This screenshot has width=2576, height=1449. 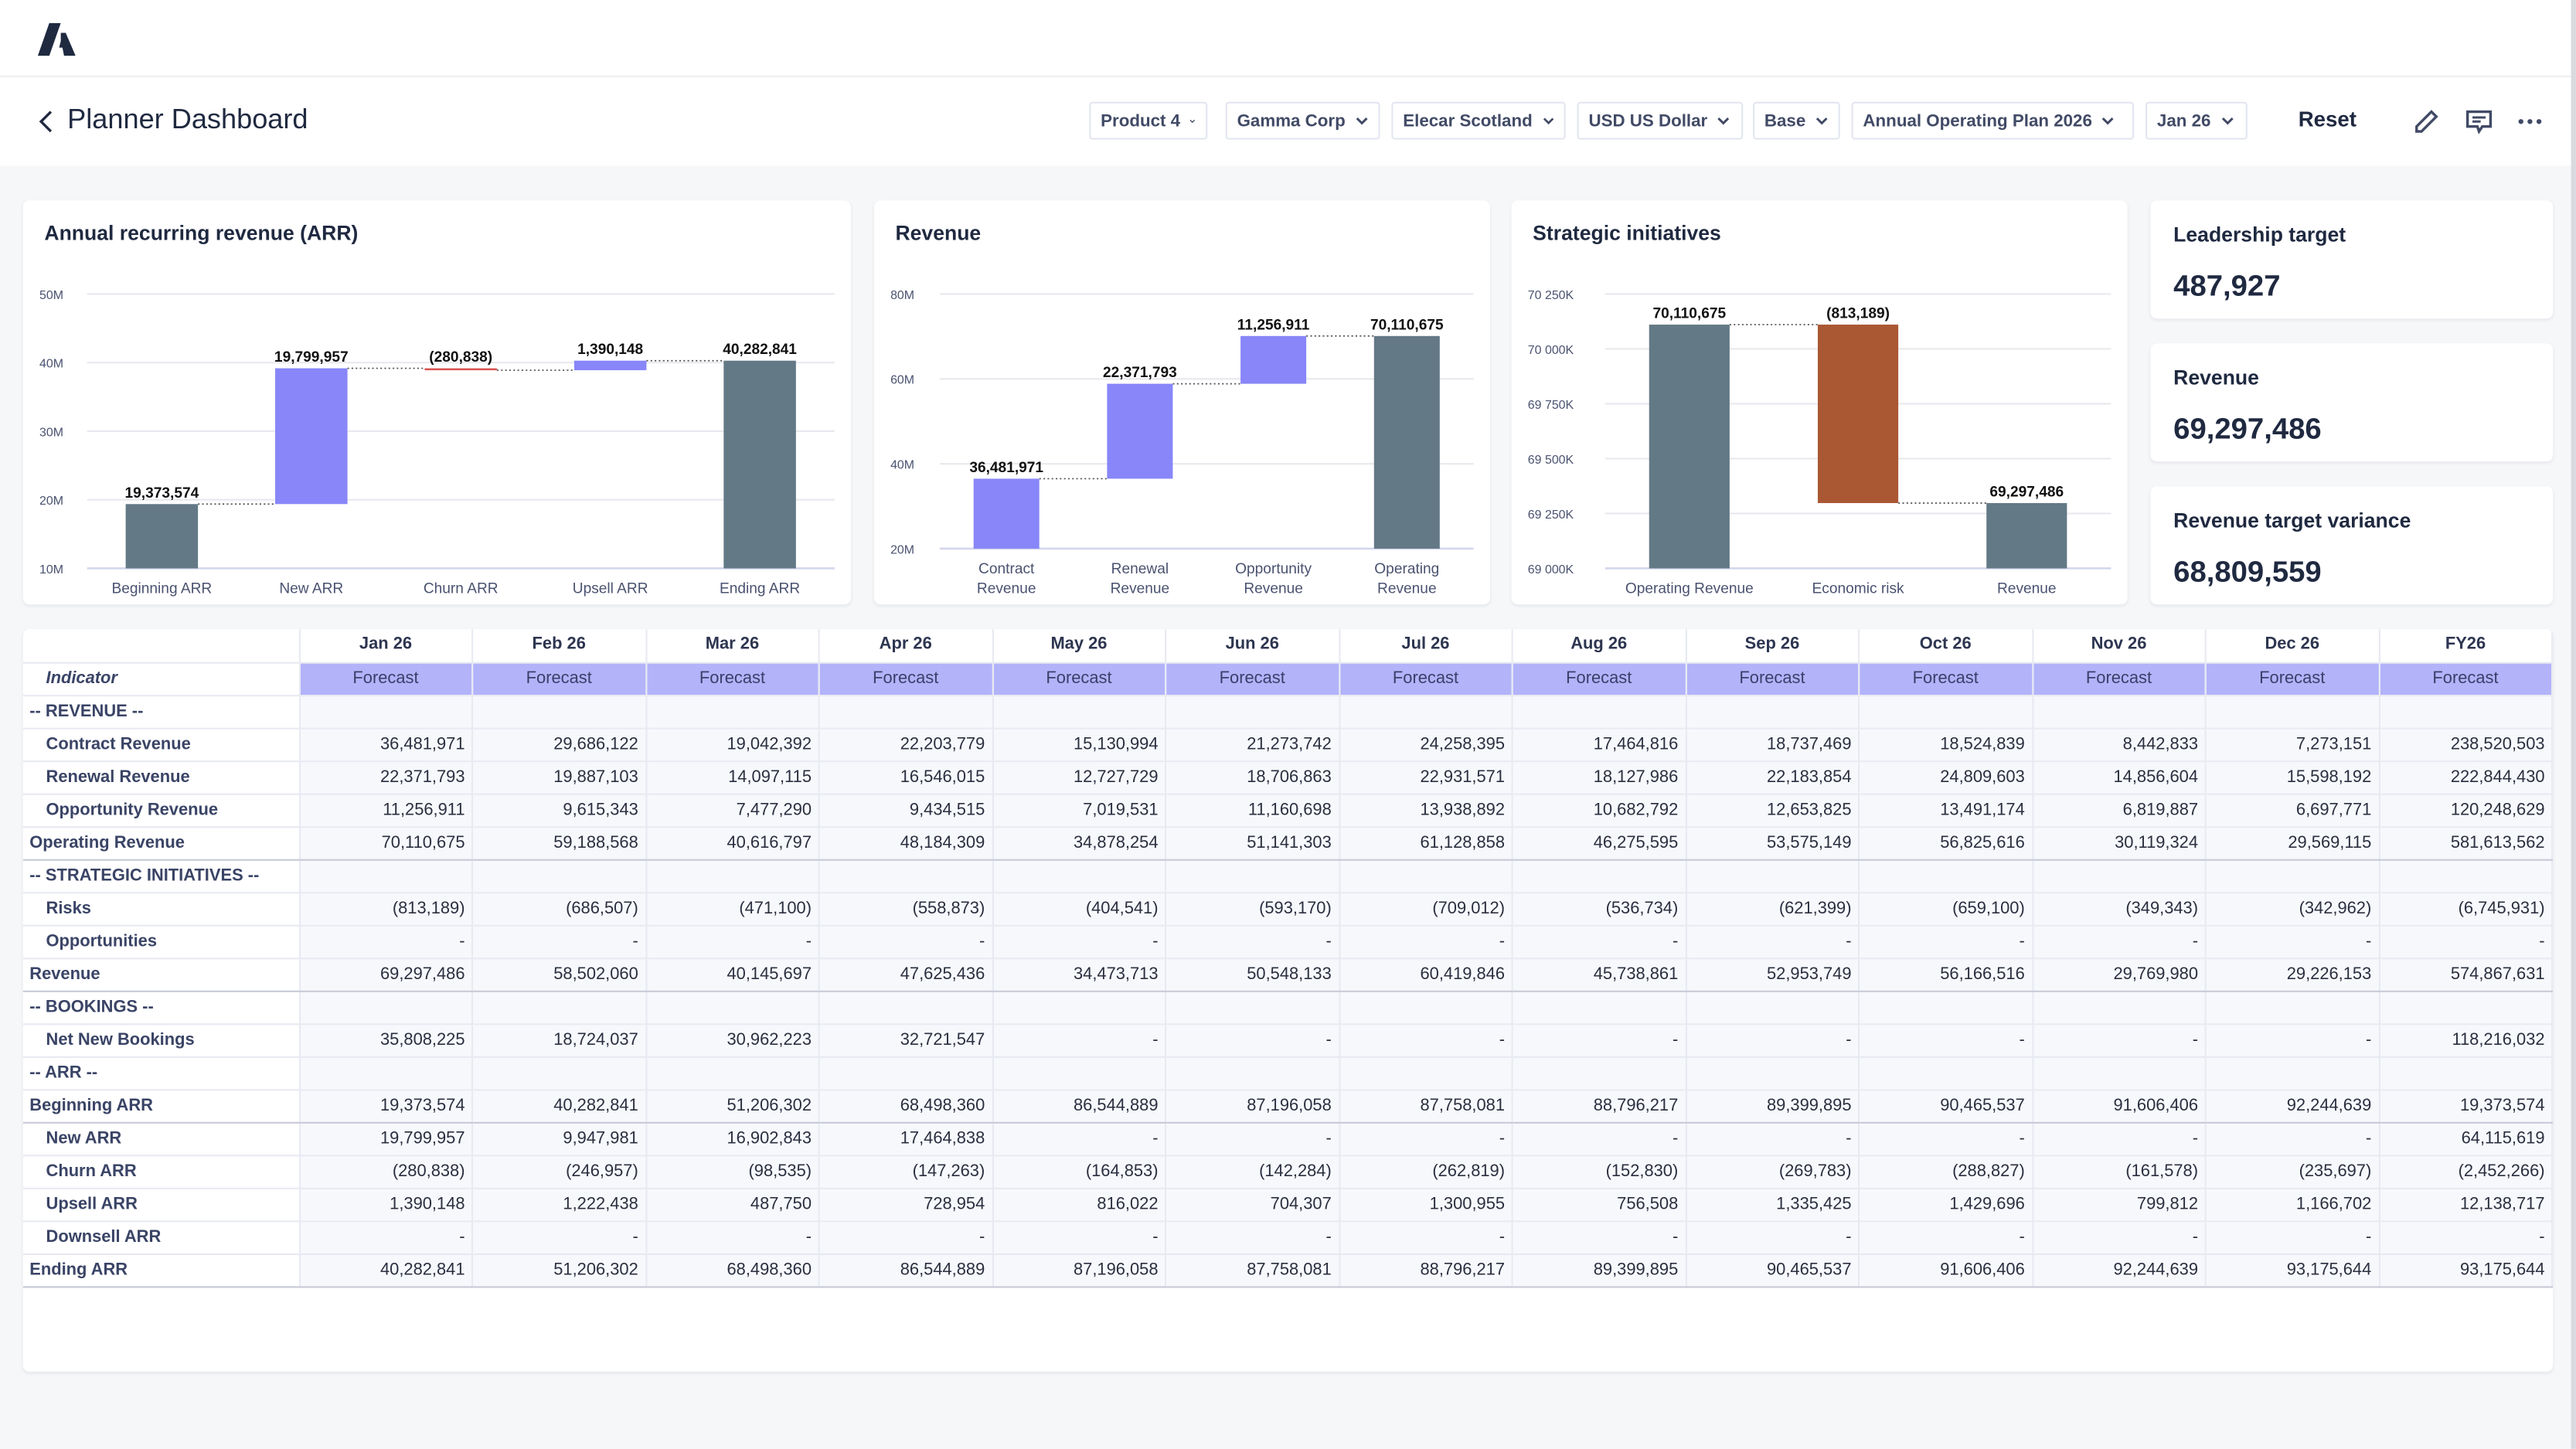 What do you see at coordinates (732, 1269) in the screenshot?
I see `value-cell: 68,498,360` at bounding box center [732, 1269].